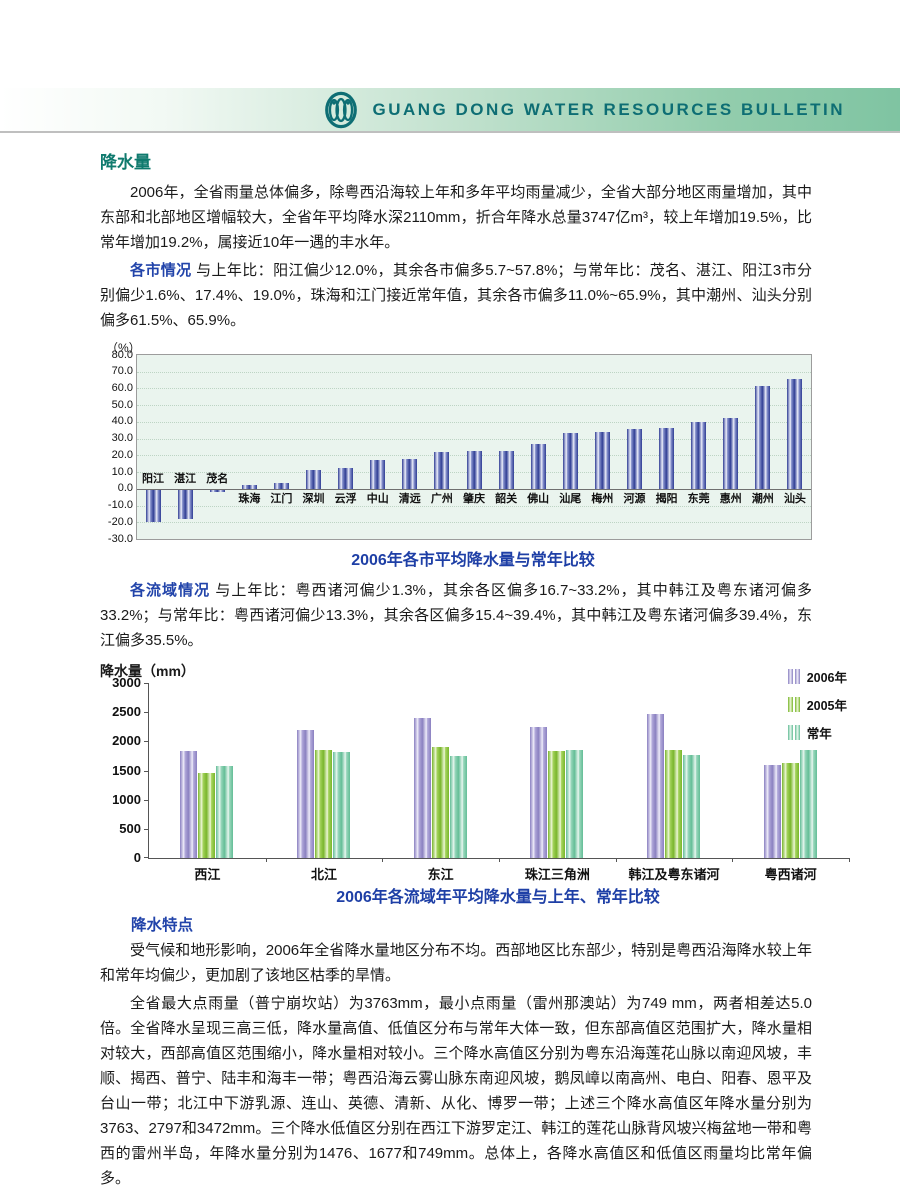 The height and width of the screenshot is (1186, 900). I want to click on bar-揭阳, so click(667, 458).